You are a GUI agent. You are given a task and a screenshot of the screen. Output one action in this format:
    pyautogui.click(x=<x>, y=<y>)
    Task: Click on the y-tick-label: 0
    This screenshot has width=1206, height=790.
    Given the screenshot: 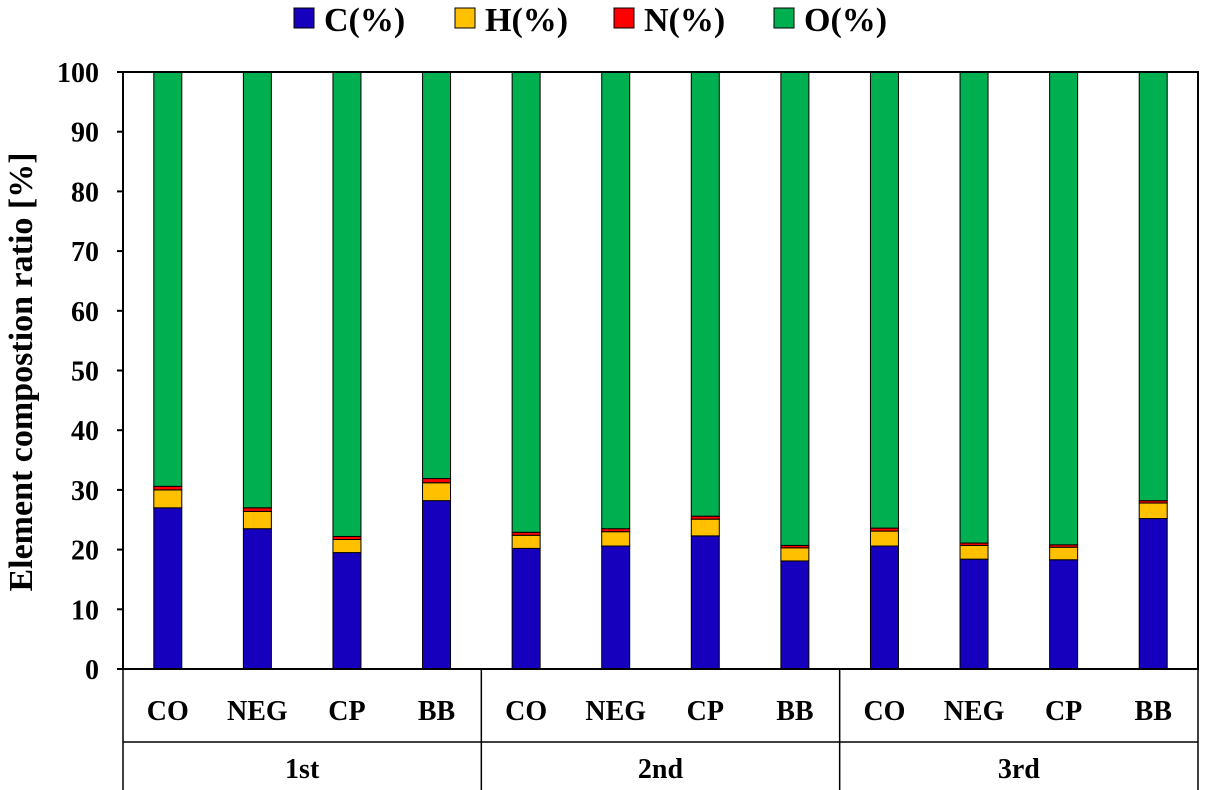 What is the action you would take?
    pyautogui.click(x=92, y=670)
    